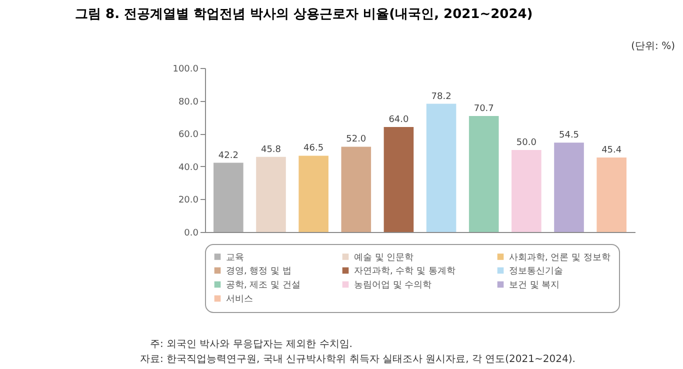  Describe the element at coordinates (259, 271) in the screenshot. I see `legend-label: 경영, 행정 및 법` at that location.